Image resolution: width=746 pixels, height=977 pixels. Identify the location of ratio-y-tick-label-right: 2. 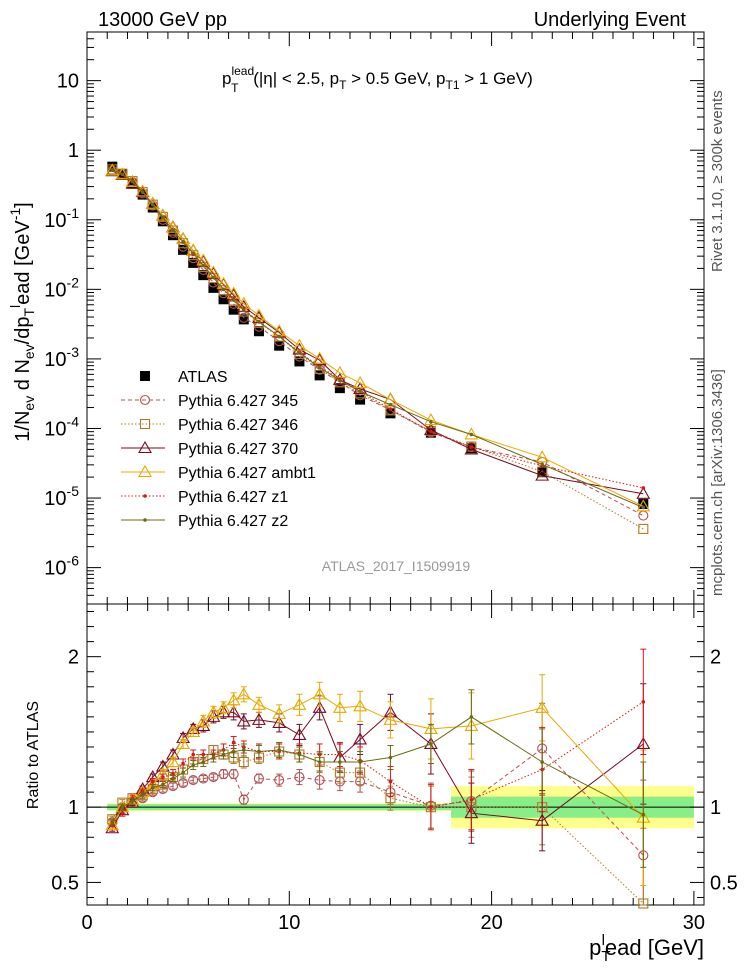
(715, 658).